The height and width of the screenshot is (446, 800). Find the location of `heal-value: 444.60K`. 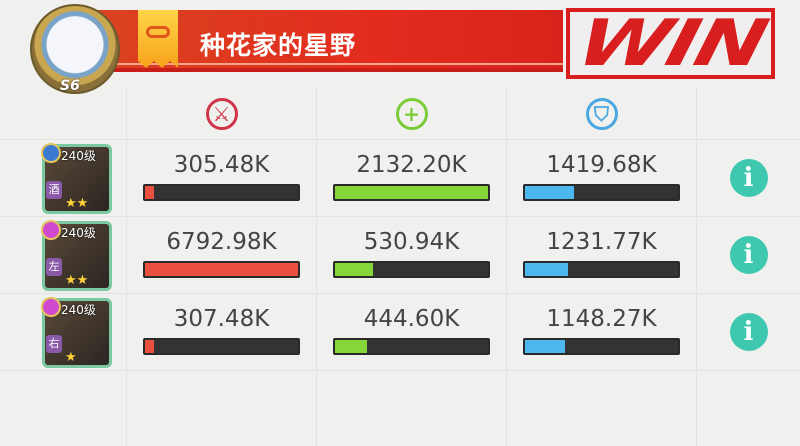

heal-value: 444.60K is located at coordinates (411, 319).